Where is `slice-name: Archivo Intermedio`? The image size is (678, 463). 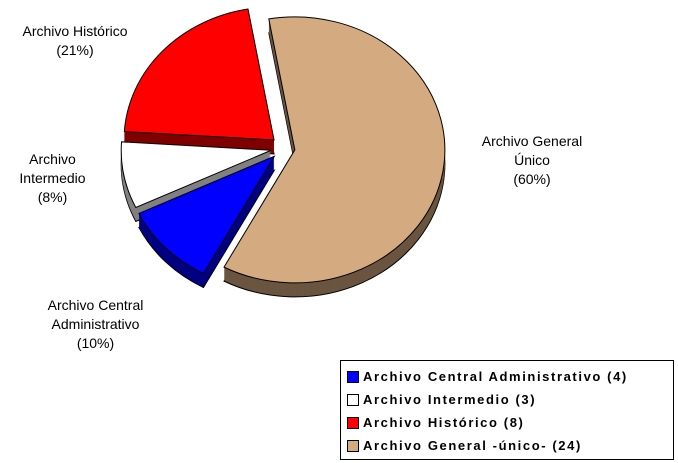
slice-name: Archivo Intermedio is located at coordinates (52, 168).